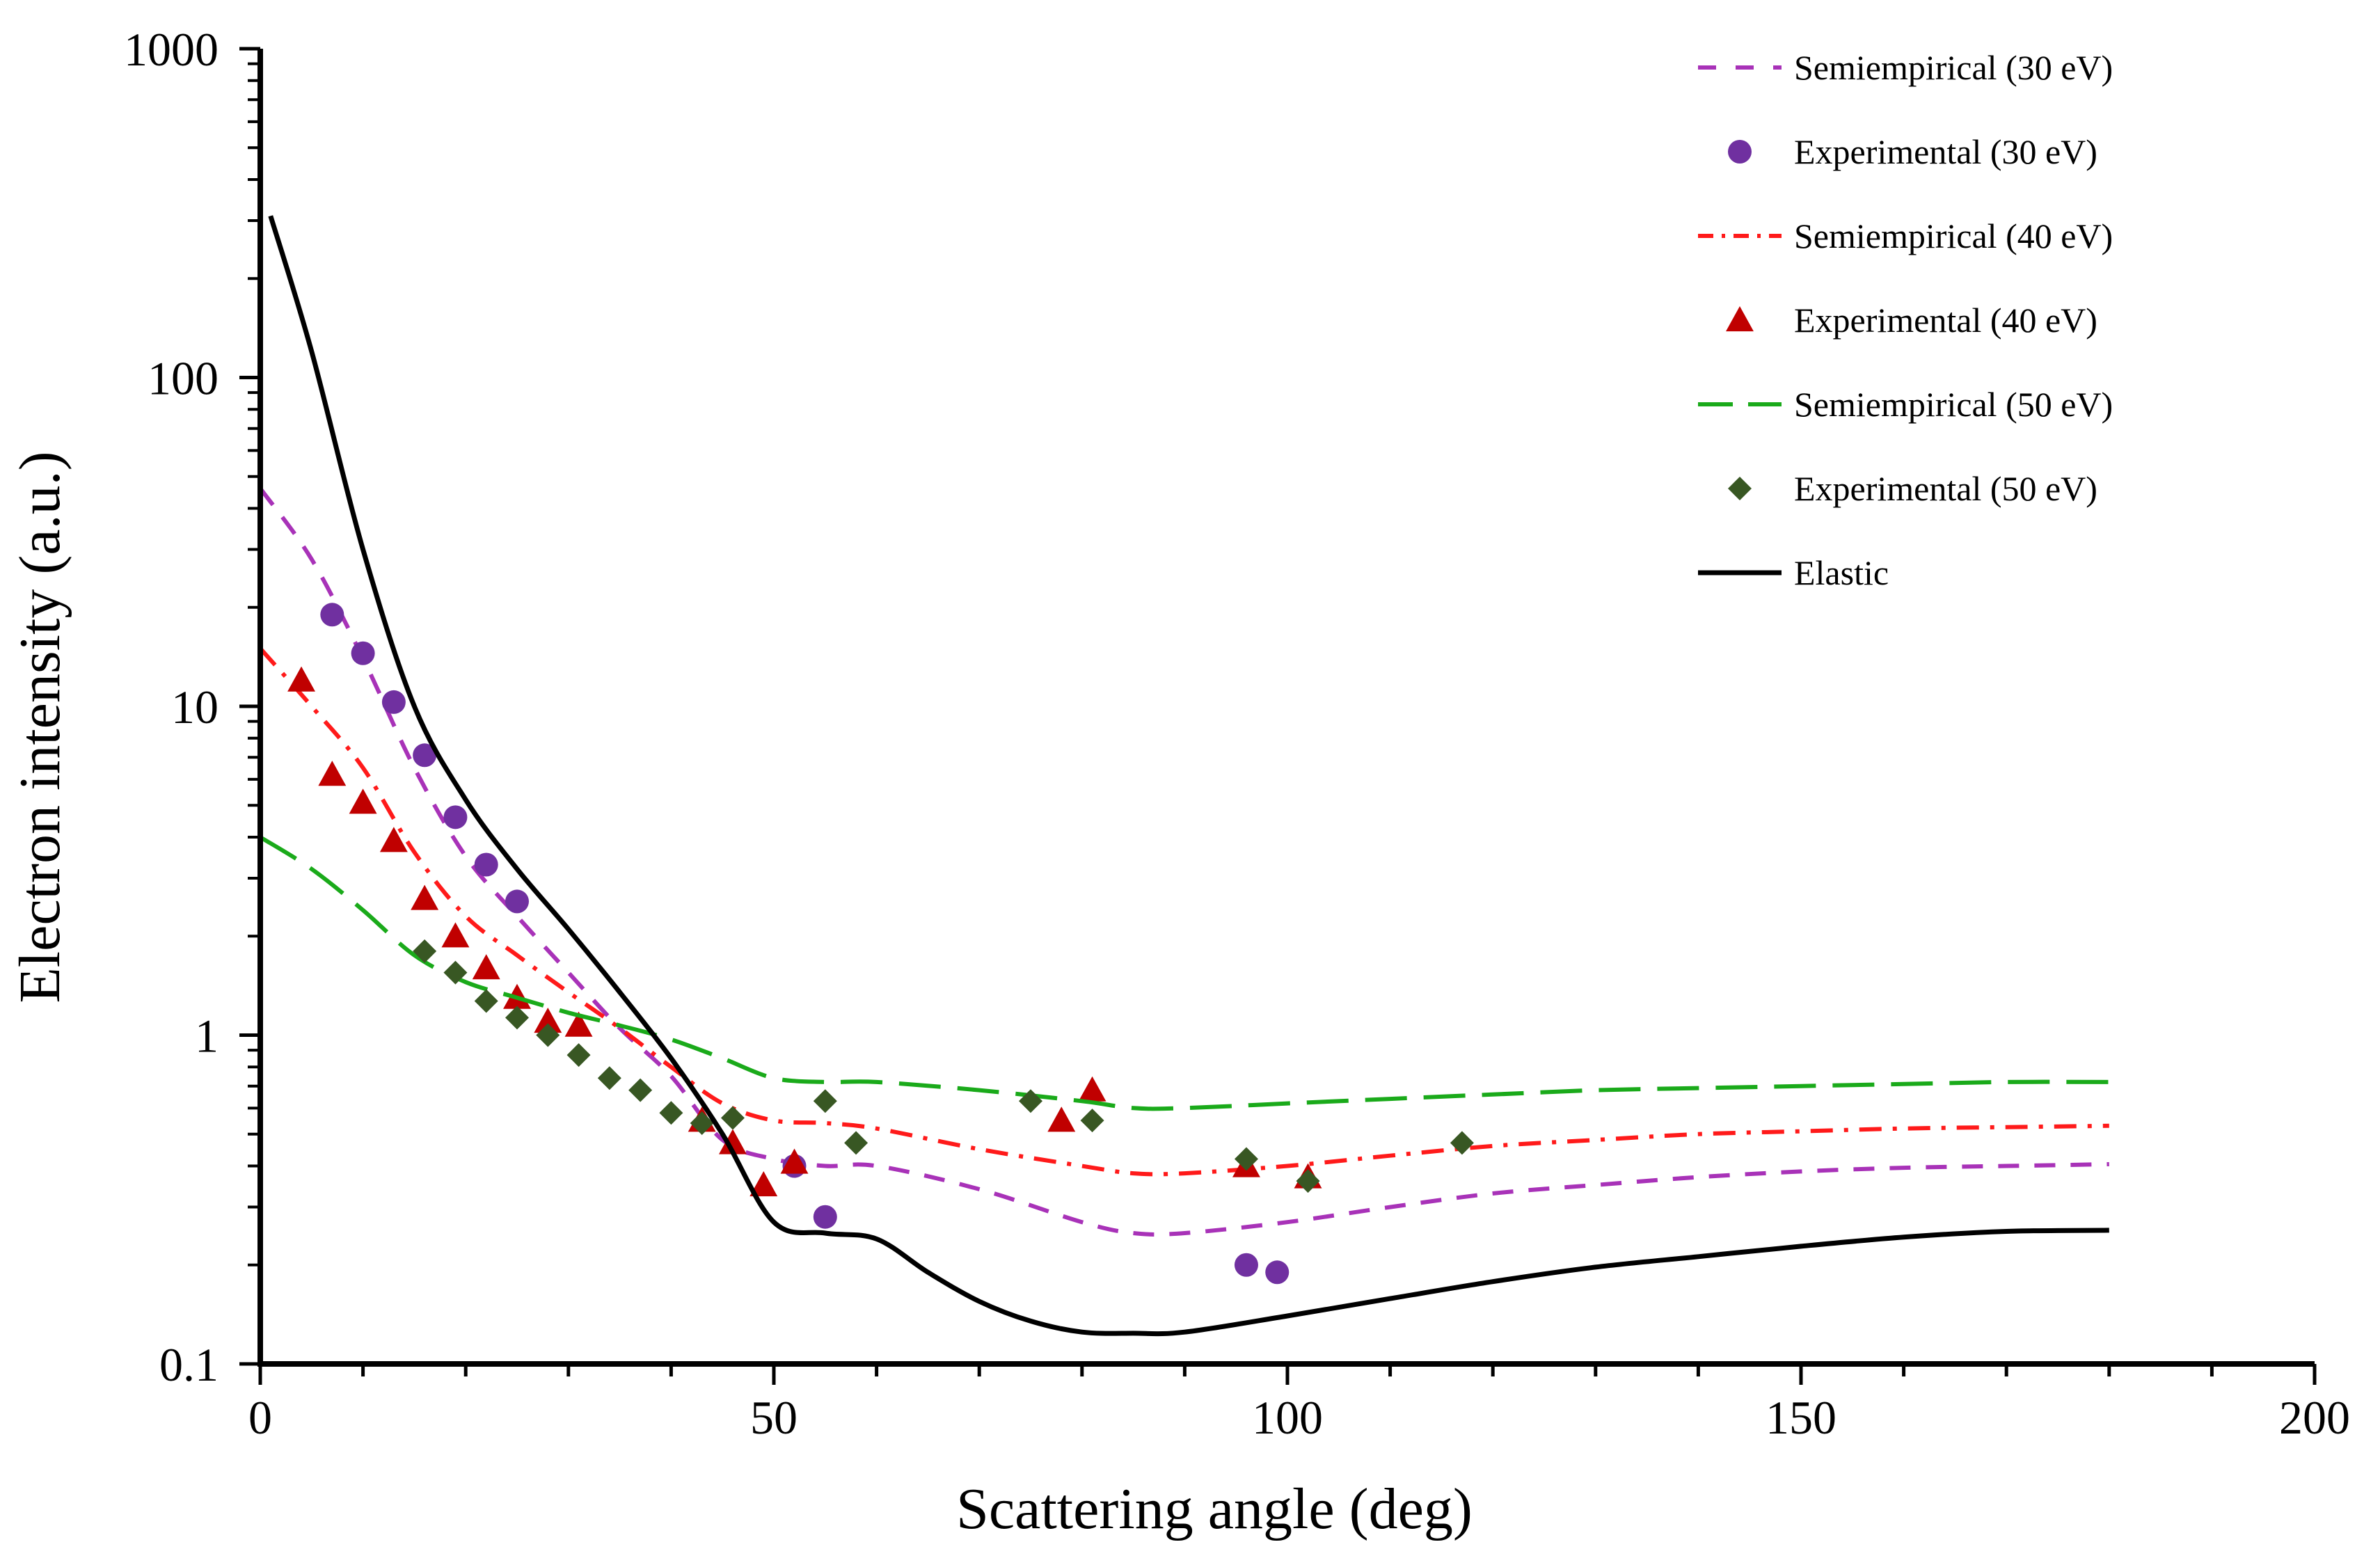 The width and height of the screenshot is (2380, 1556). I want to click on series-experimental-50-ev, so click(943, 1066).